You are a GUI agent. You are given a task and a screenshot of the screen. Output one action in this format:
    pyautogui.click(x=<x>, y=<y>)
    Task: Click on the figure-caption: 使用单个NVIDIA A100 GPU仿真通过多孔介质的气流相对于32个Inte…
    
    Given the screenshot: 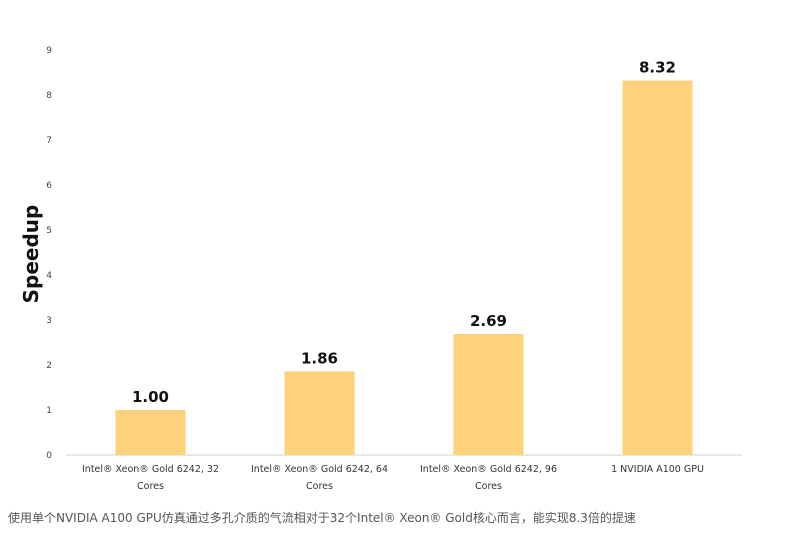 What is the action you would take?
    pyautogui.click(x=322, y=518)
    